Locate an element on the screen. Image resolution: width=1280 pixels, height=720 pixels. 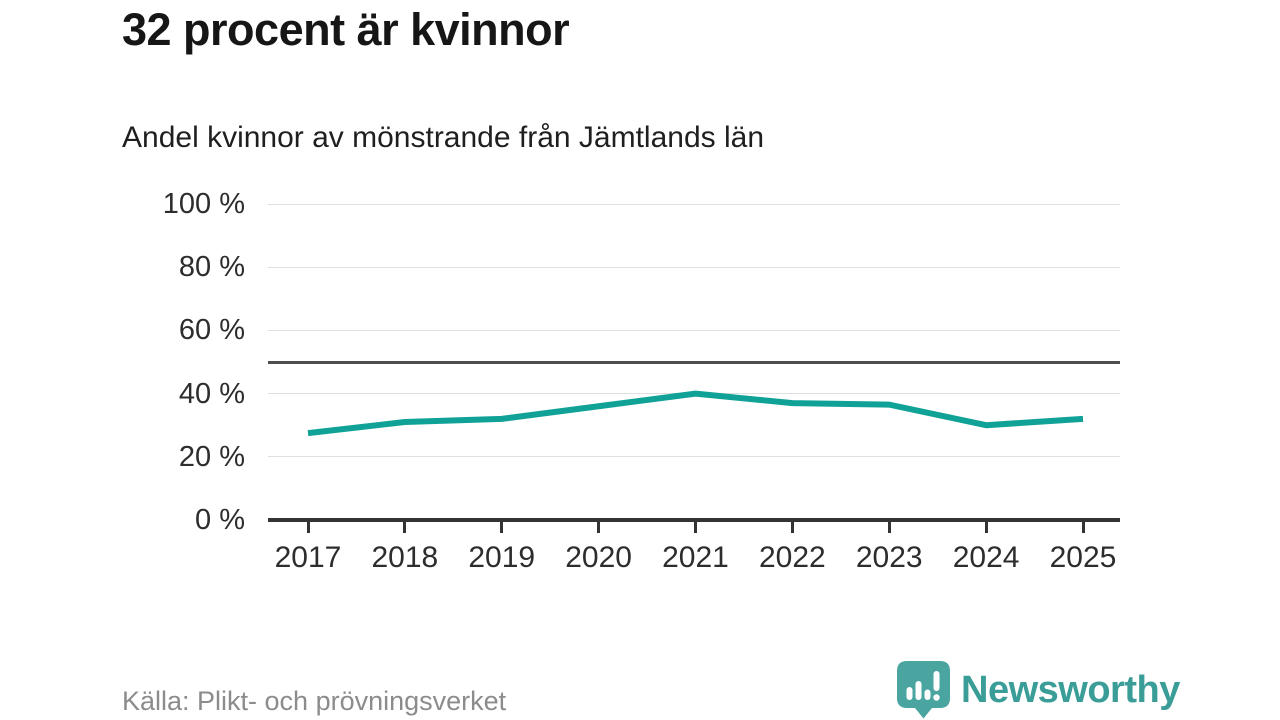
data-line is located at coordinates (695, 413).